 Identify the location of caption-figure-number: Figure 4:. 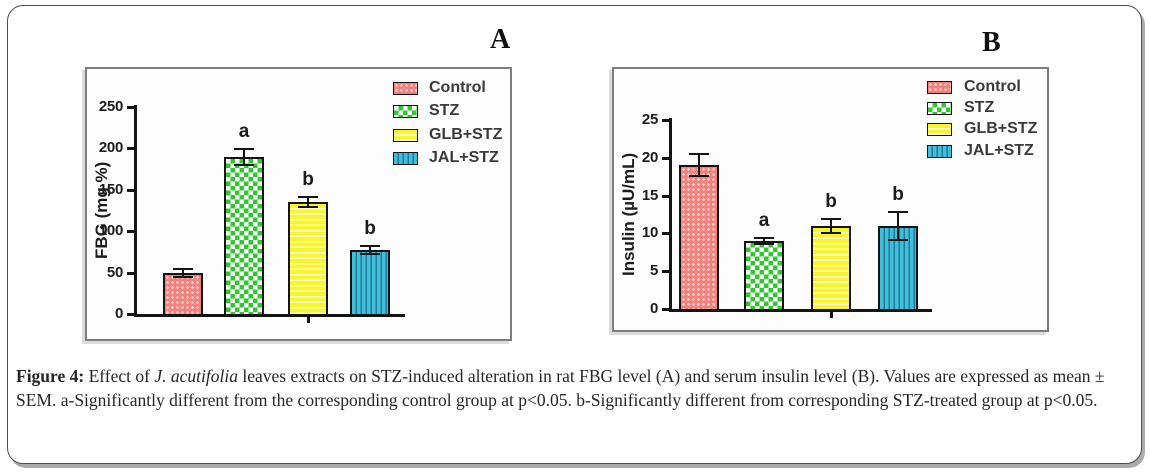
(50, 376).